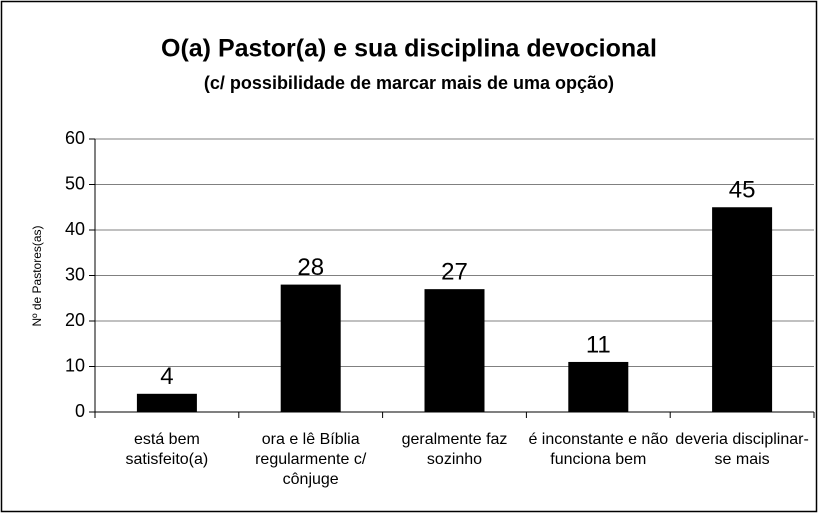 This screenshot has height=513, width=818. What do you see at coordinates (598, 449) in the screenshot?
I see `x-tick-label: é inconstante e não funciona bem` at bounding box center [598, 449].